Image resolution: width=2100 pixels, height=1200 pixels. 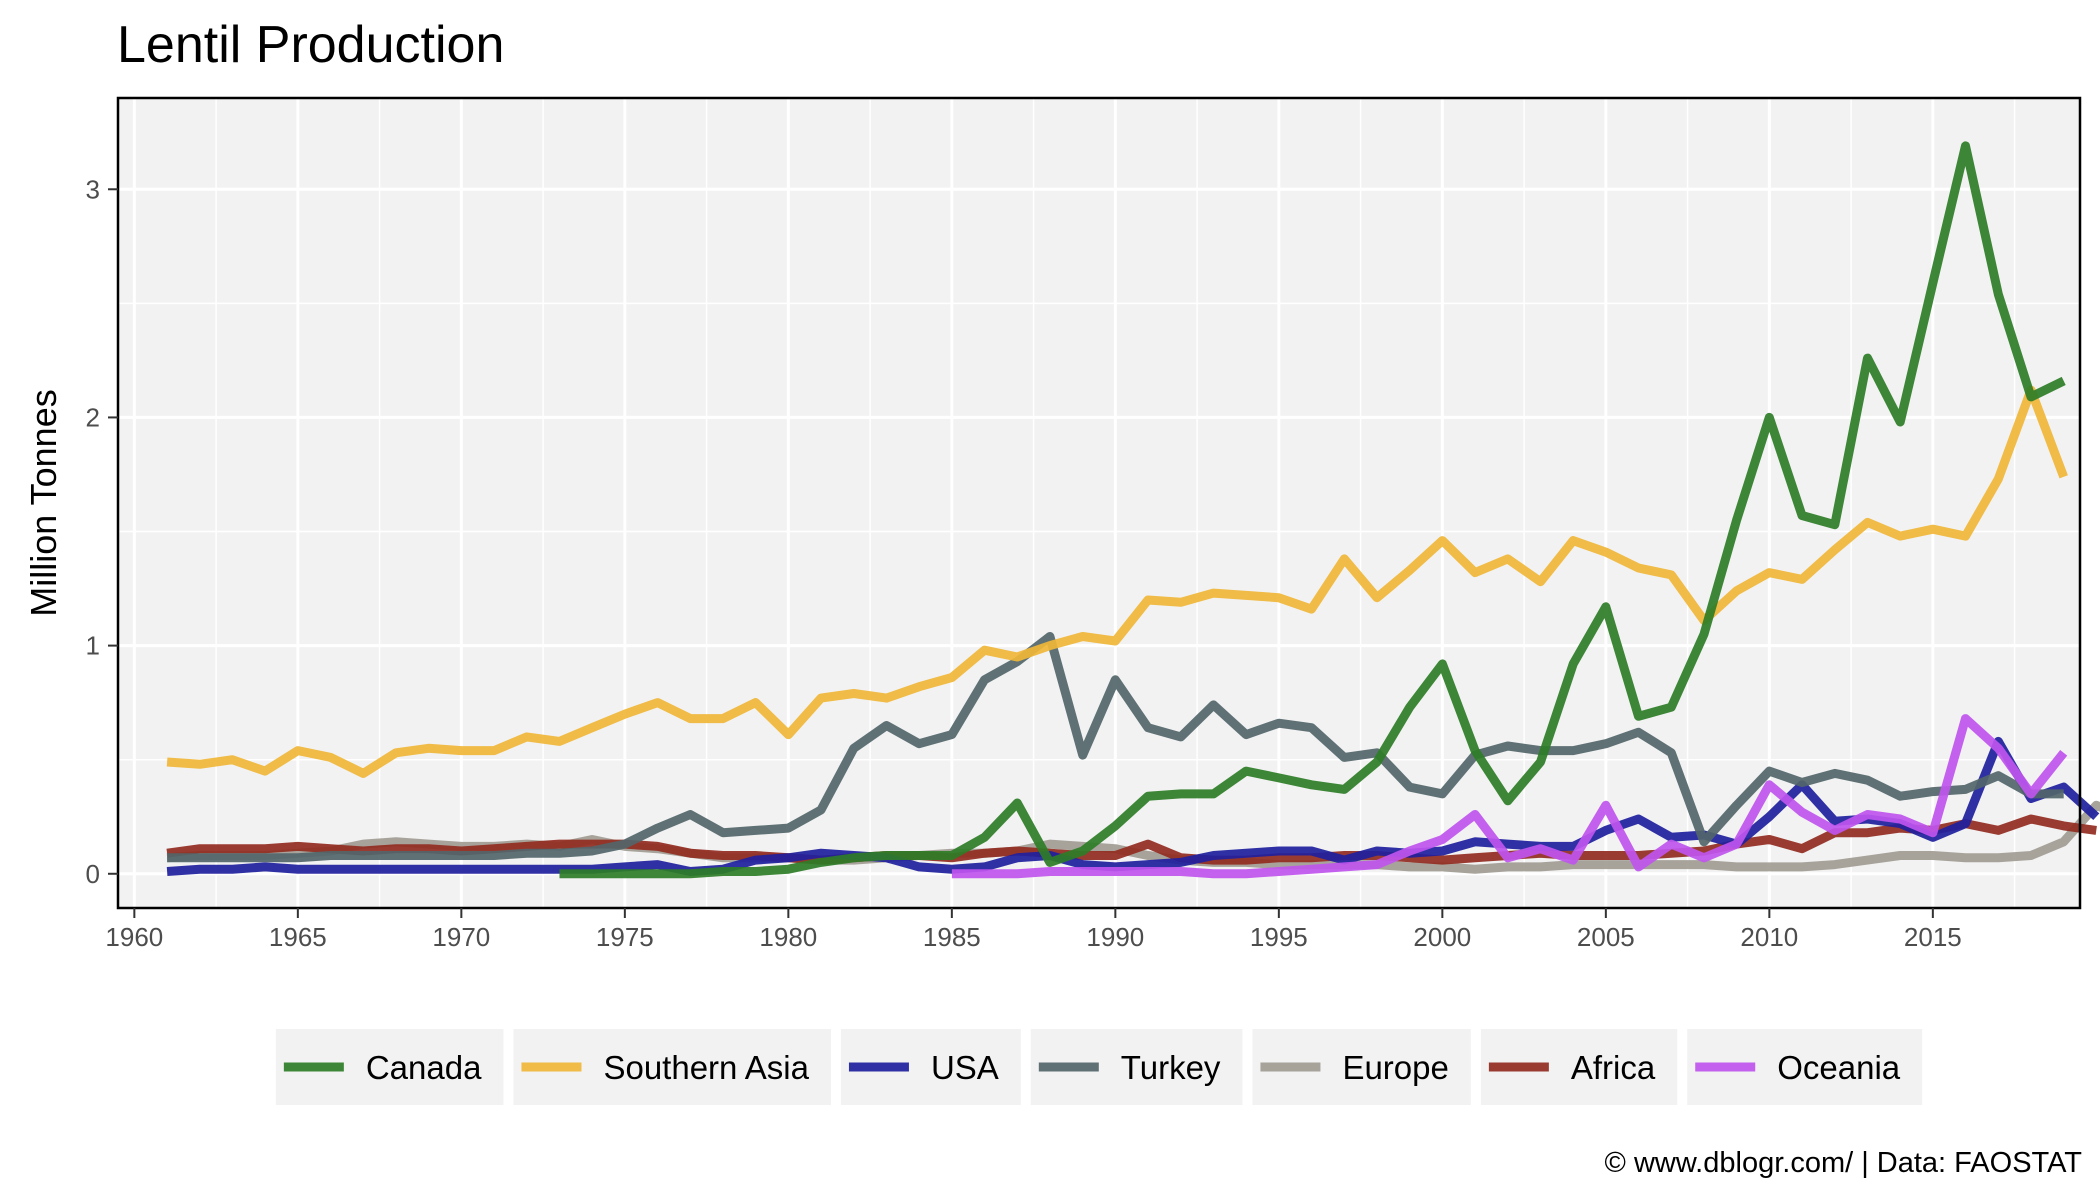 What do you see at coordinates (93, 874) in the screenshot?
I see `y-tick-label: 0` at bounding box center [93, 874].